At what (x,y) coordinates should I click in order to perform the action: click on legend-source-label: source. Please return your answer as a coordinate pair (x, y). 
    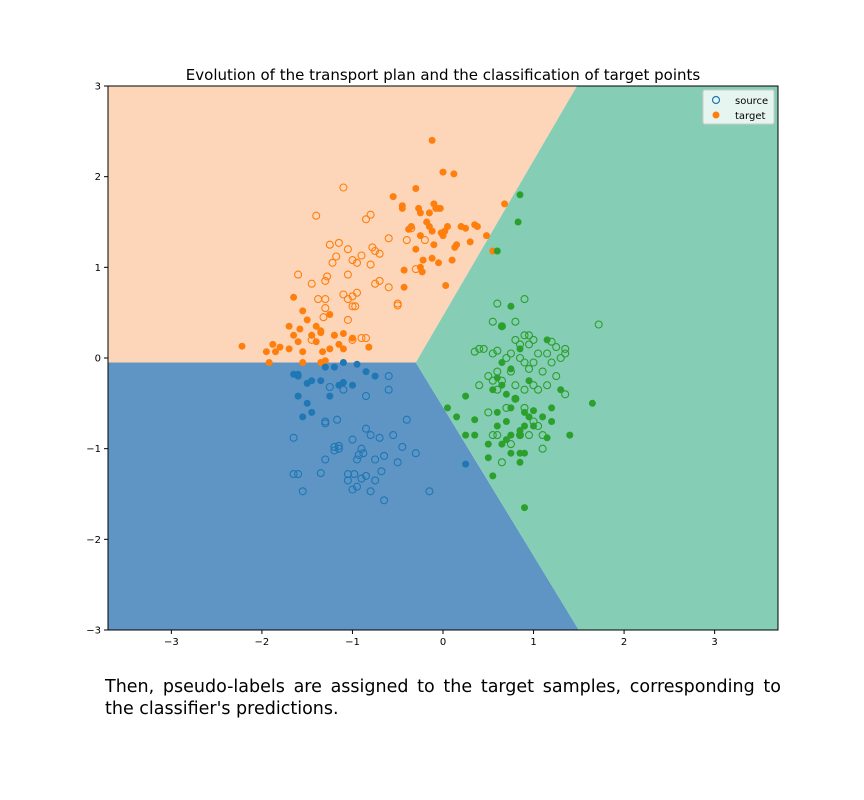
    Looking at the image, I should click on (751, 101).